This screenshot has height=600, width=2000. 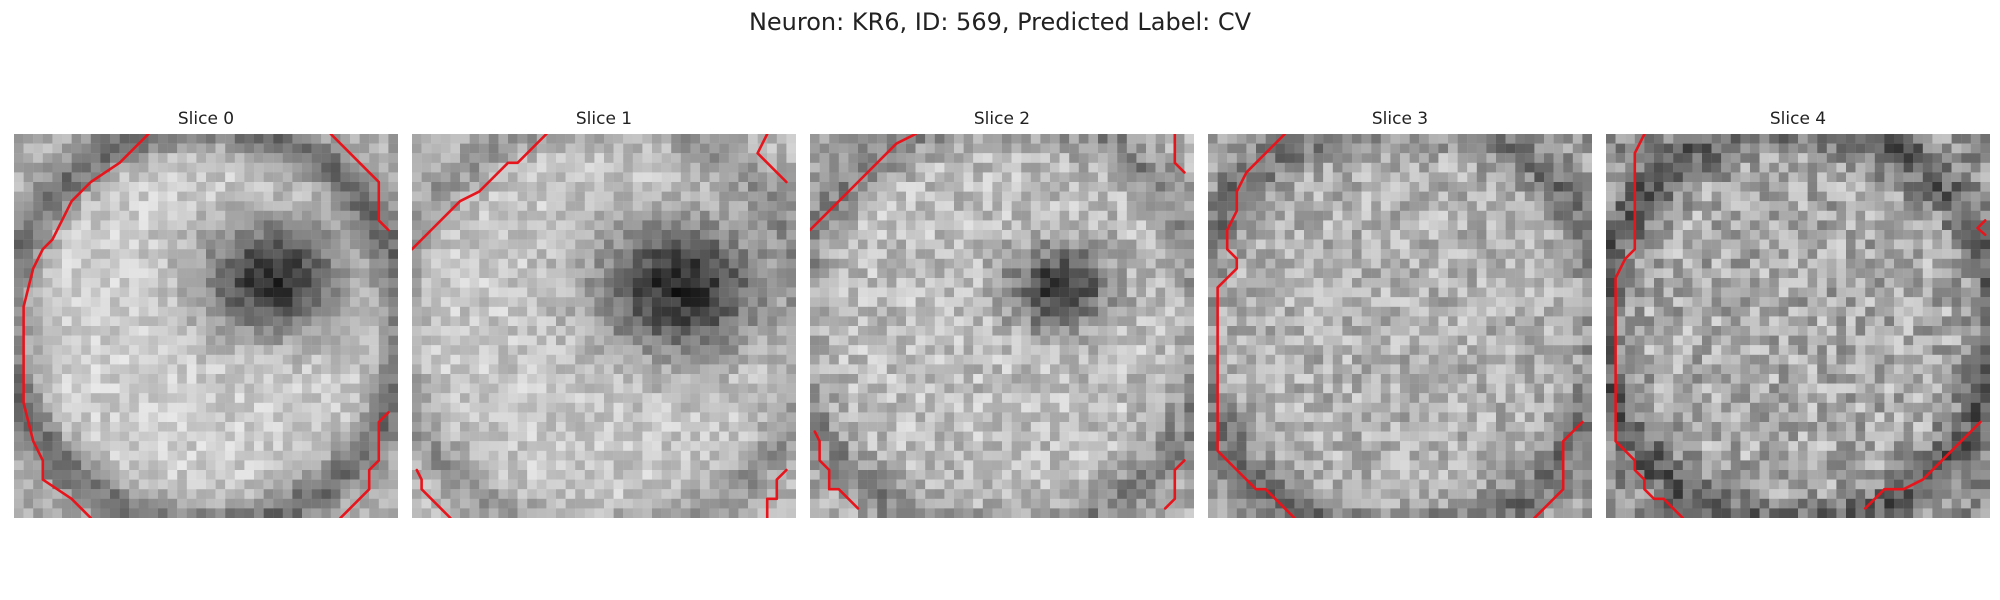 What do you see at coordinates (1798, 119) in the screenshot?
I see `slice-title: Slice 4` at bounding box center [1798, 119].